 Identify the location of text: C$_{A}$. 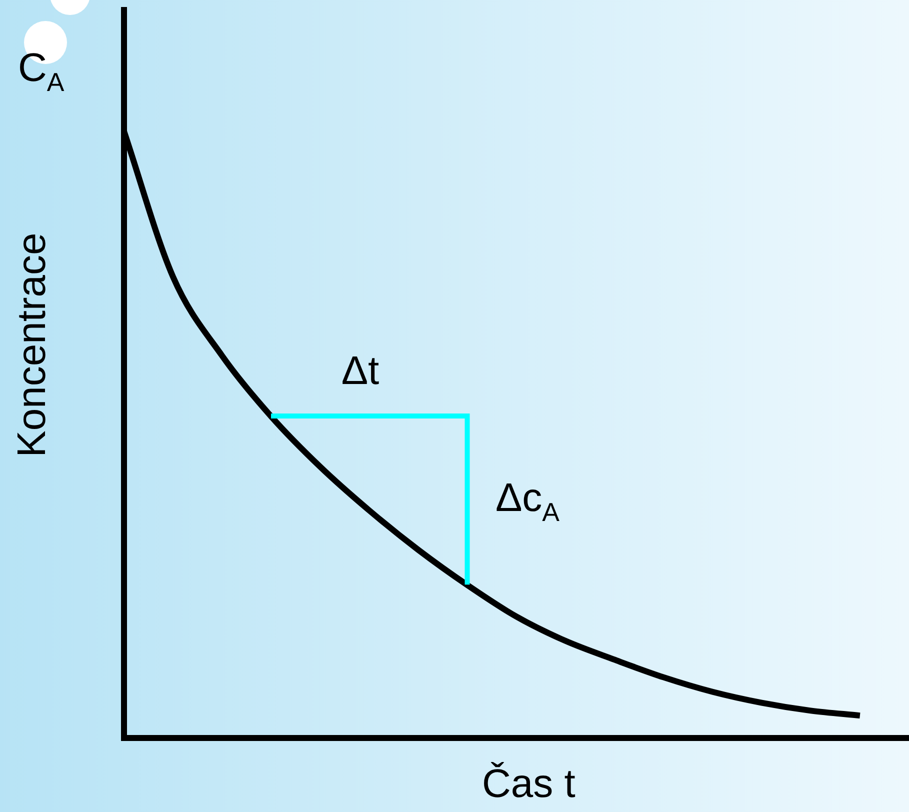
(41, 71).